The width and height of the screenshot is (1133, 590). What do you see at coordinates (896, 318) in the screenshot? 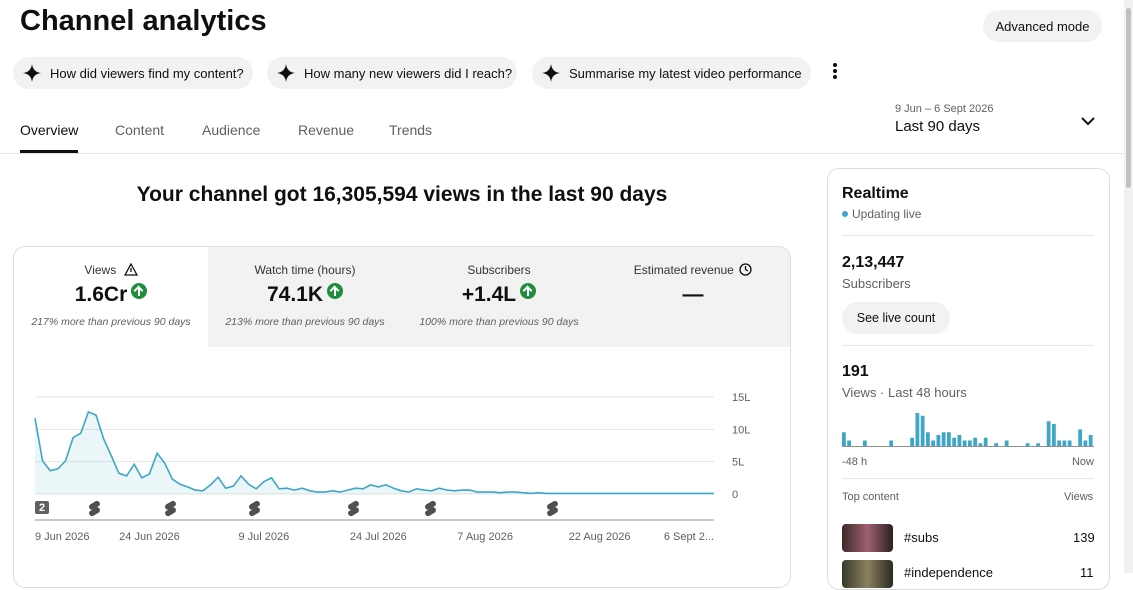
I see `live-count-button: See live count` at bounding box center [896, 318].